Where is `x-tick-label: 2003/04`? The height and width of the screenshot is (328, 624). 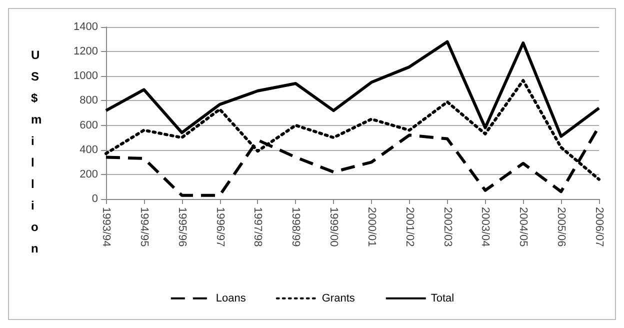 x-tick-label: 2003/04 is located at coordinates (485, 227).